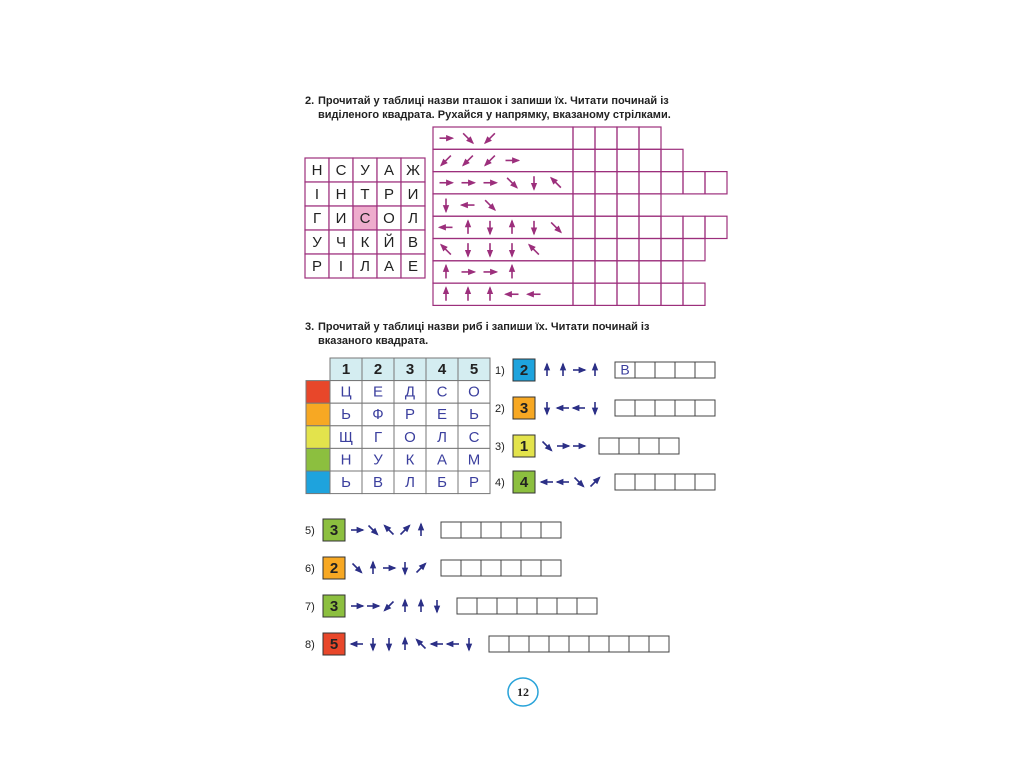  What do you see at coordinates (317, 218) in the screenshot?
I see `grid-letter: Г` at bounding box center [317, 218].